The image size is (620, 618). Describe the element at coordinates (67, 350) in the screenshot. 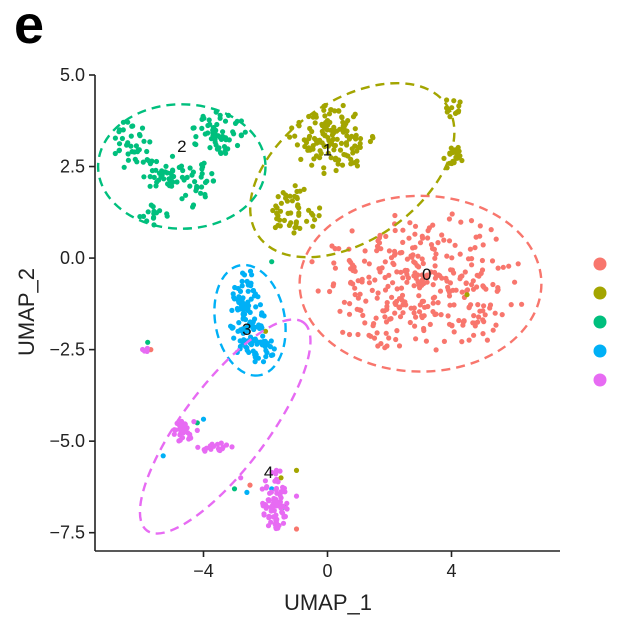

I see `y-tick-label: −2.5` at that location.